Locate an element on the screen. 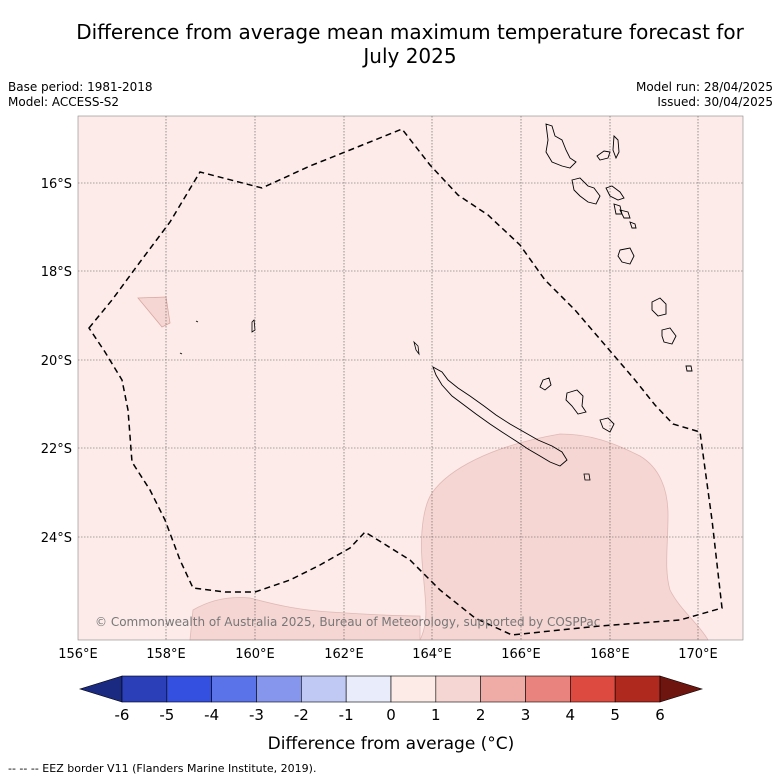  colorbar-tick-label: -5 is located at coordinates (166, 715).